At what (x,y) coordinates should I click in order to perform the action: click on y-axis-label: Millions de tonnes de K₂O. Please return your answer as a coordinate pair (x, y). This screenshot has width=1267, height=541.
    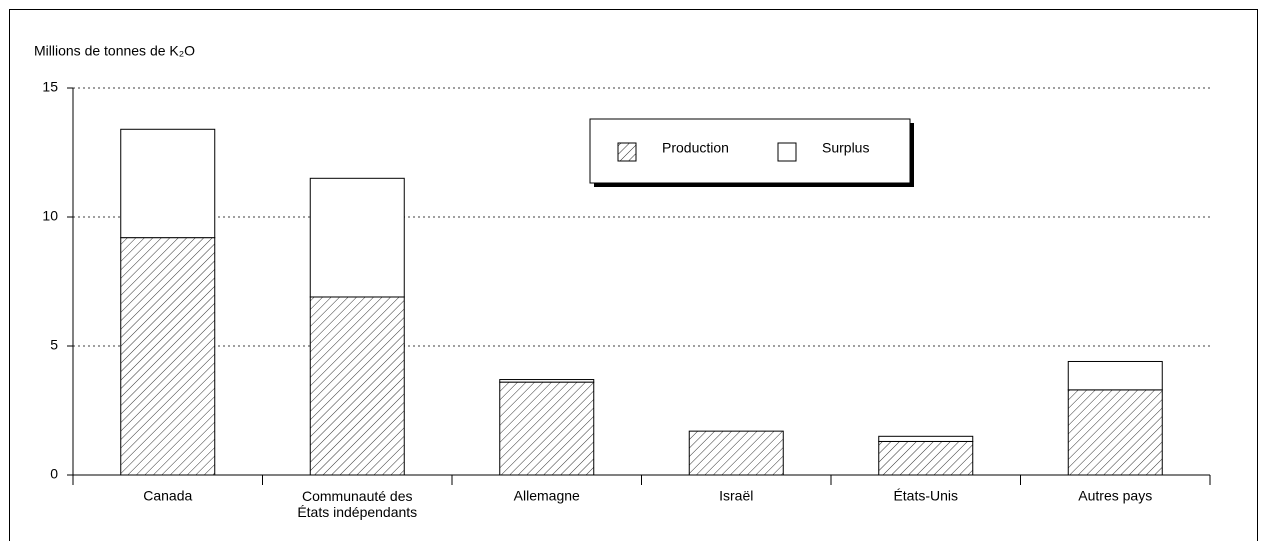
    Looking at the image, I should click on (114, 51).